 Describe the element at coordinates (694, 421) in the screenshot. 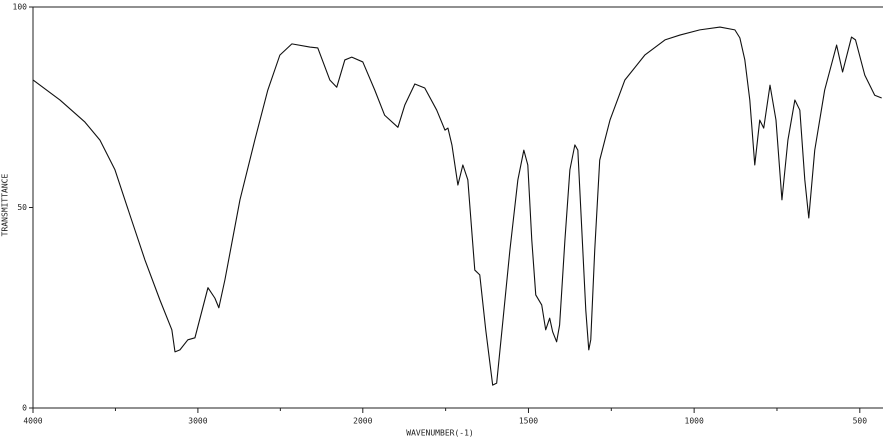

I see `x-tick-label: 1000` at that location.